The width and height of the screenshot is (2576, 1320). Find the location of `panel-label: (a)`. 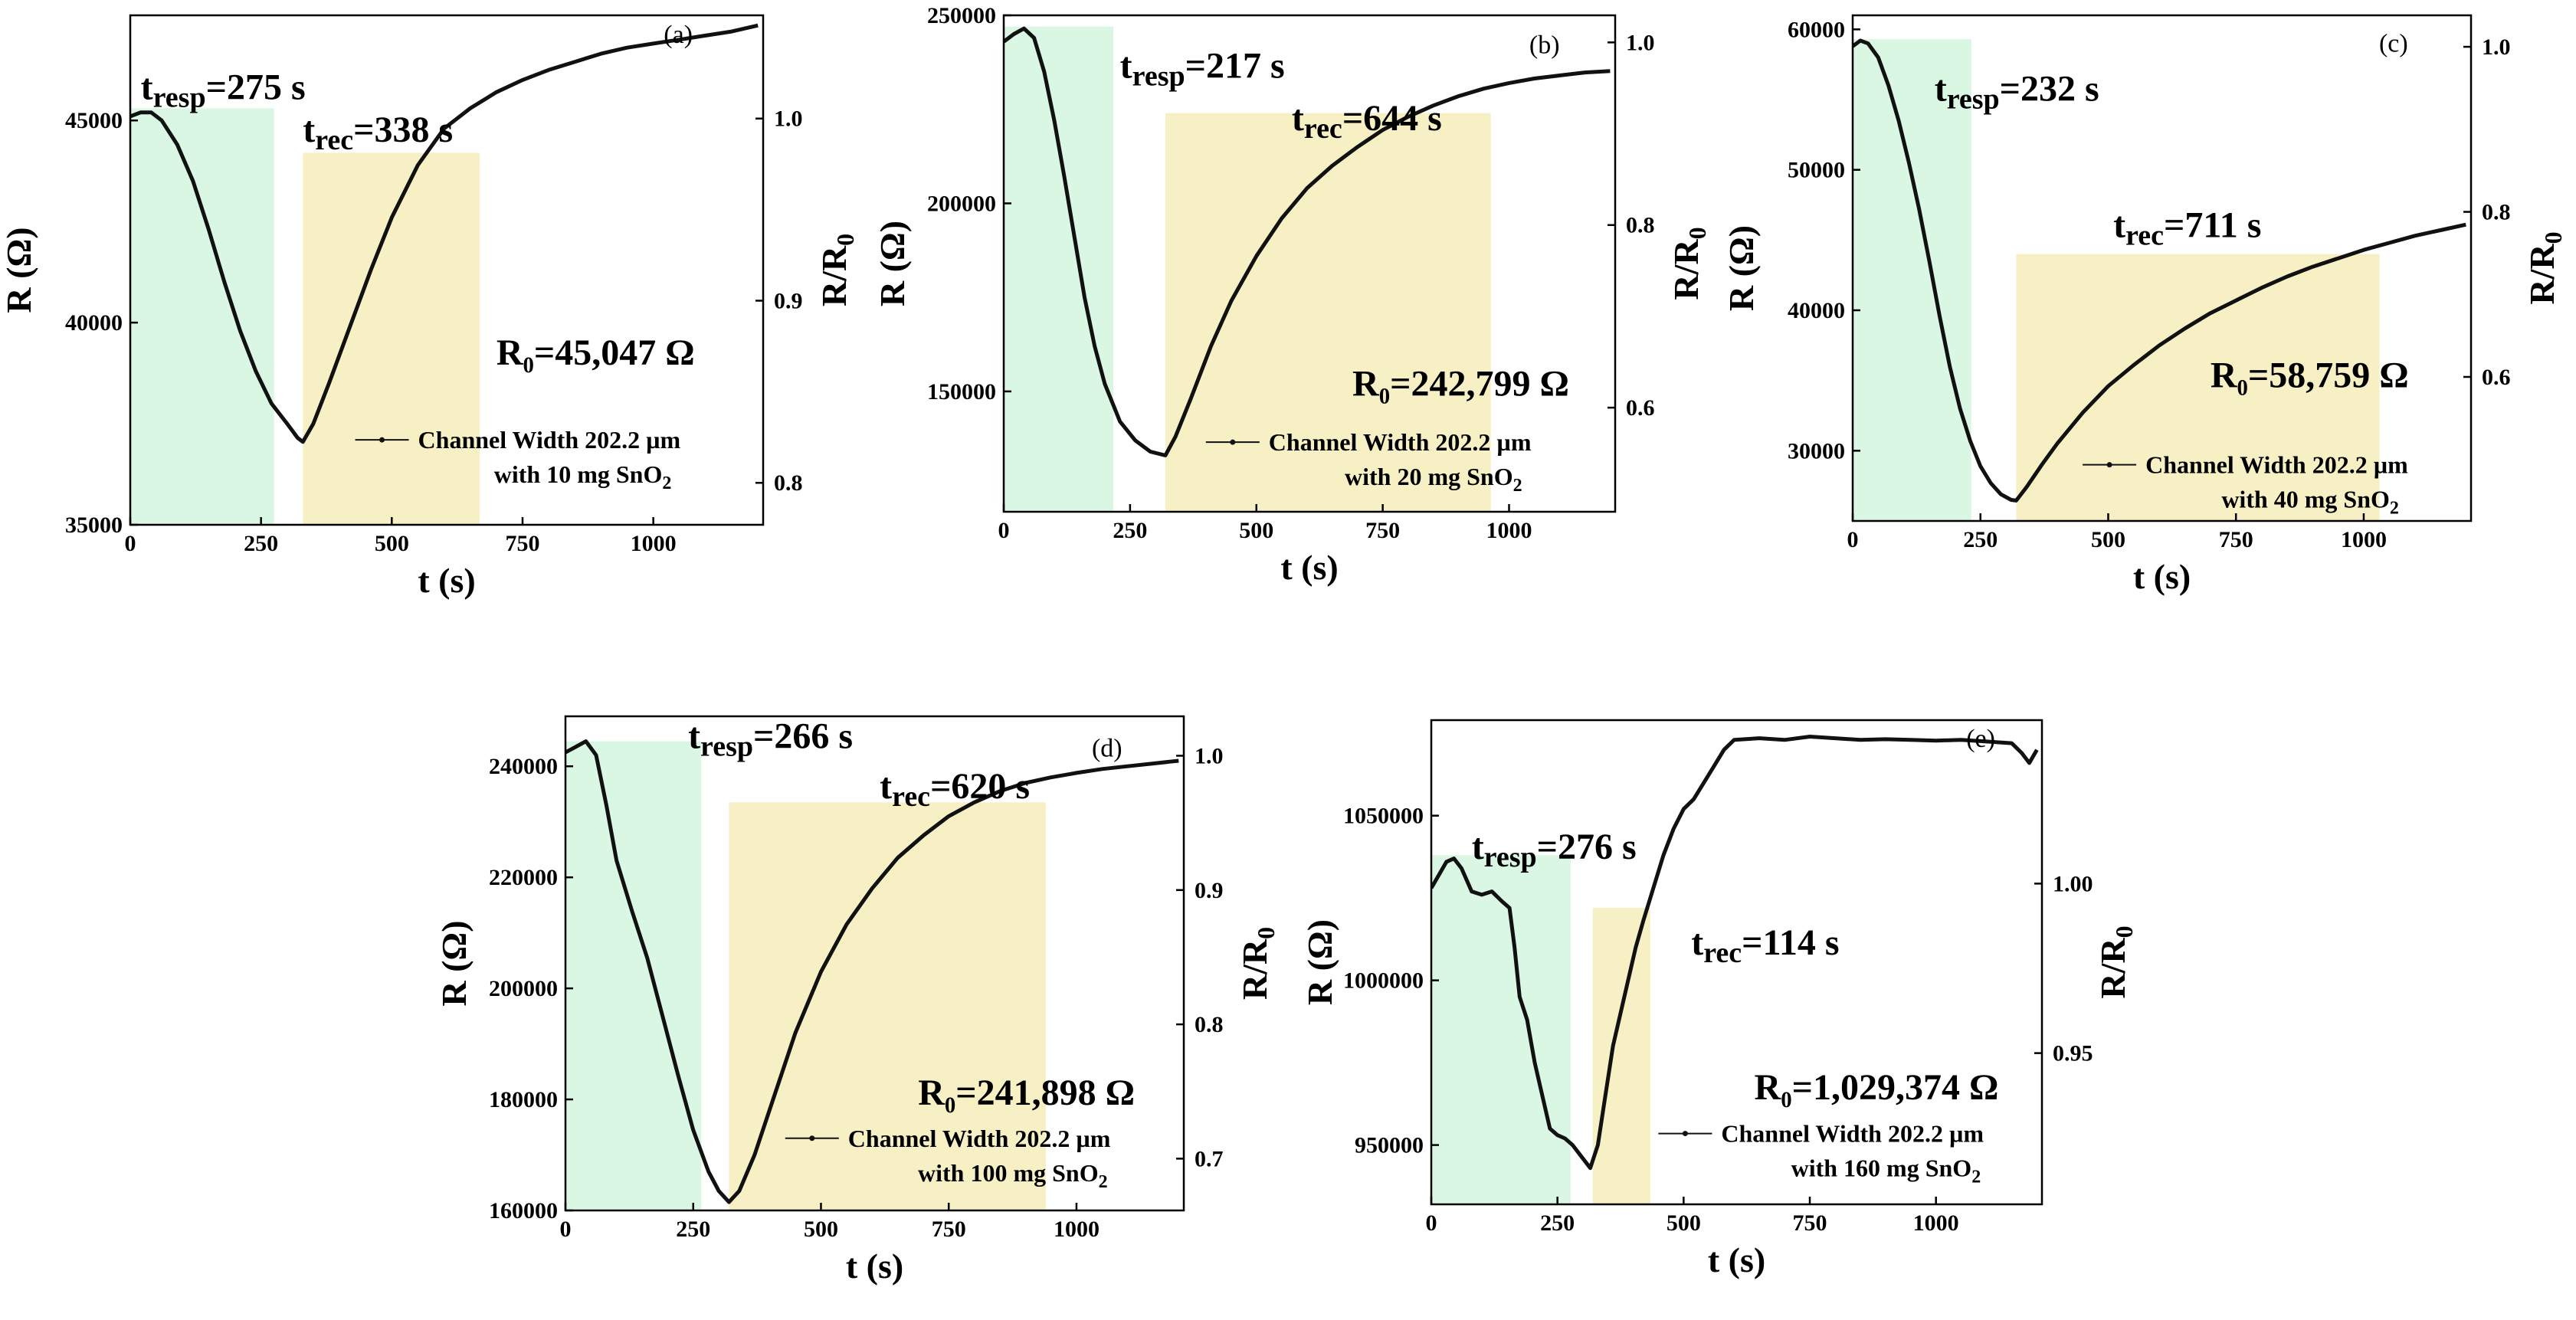

panel-label: (a) is located at coordinates (678, 35).